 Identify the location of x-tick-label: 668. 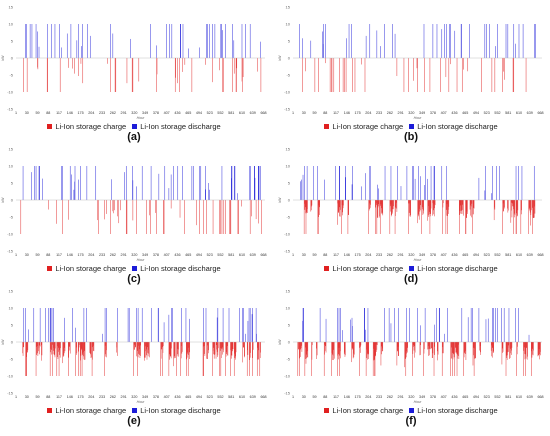
(540, 113).